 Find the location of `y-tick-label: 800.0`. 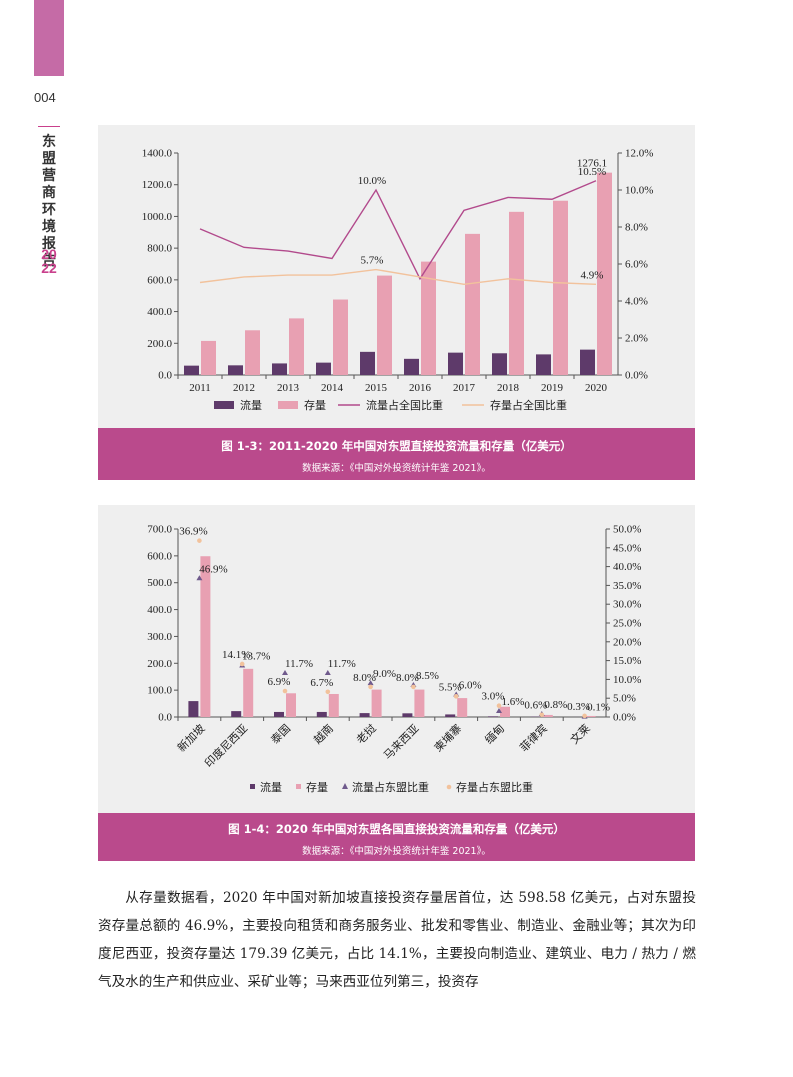

y-tick-label: 800.0 is located at coordinates (159, 249).